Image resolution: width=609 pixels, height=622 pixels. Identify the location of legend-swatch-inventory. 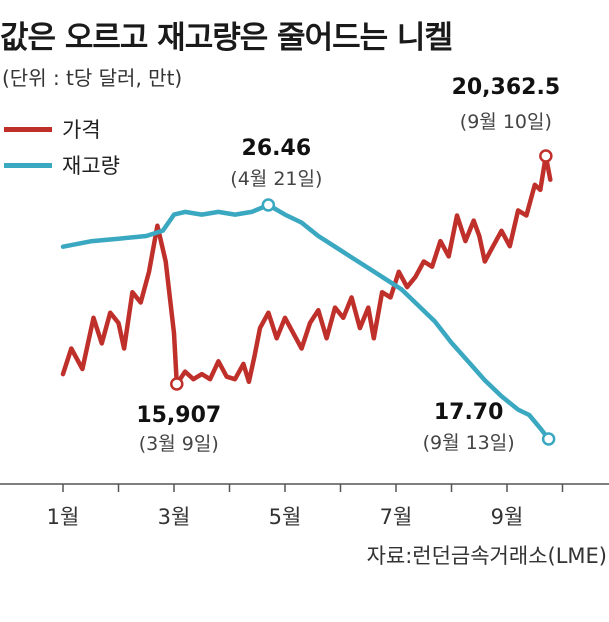
(28, 165).